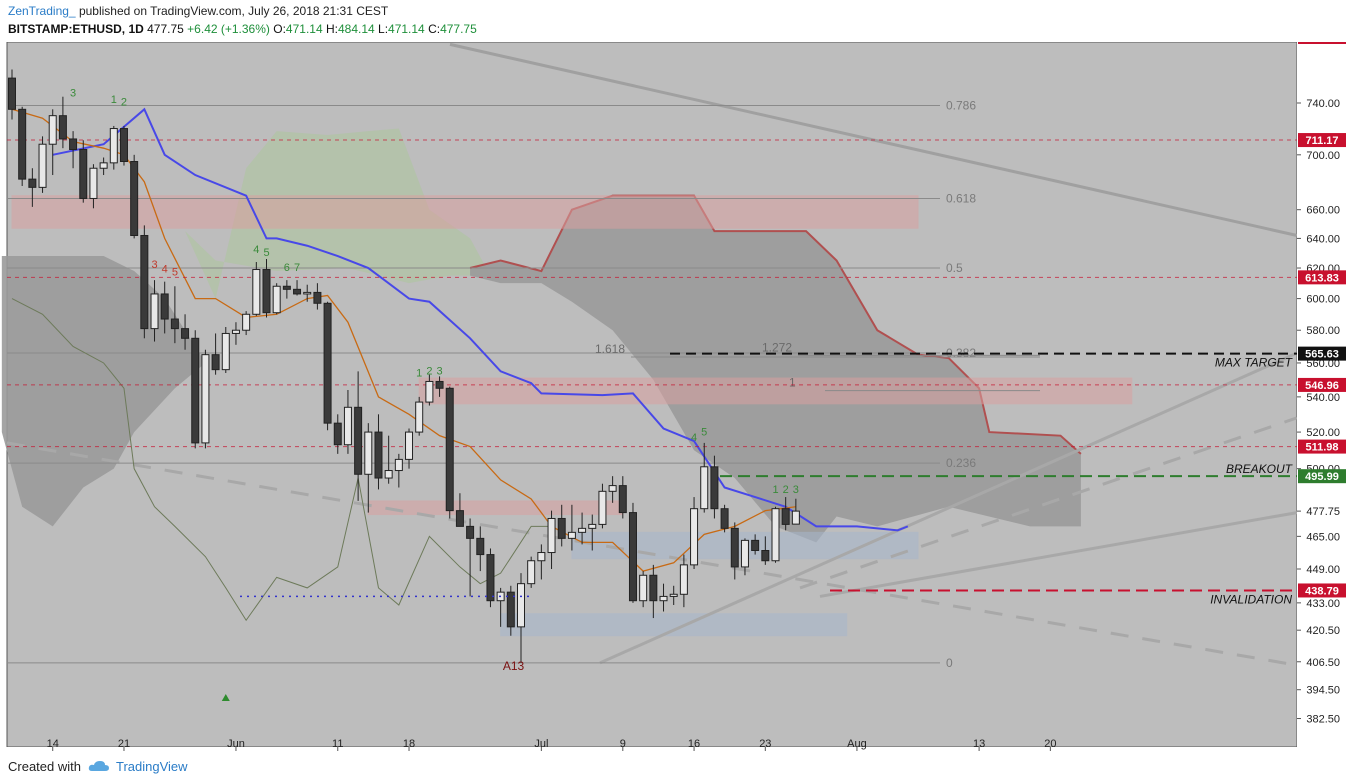 The width and height of the screenshot is (1350, 784). Describe the element at coordinates (1251, 599) in the screenshot. I see `level-annotation: INVALIDATION` at that location.